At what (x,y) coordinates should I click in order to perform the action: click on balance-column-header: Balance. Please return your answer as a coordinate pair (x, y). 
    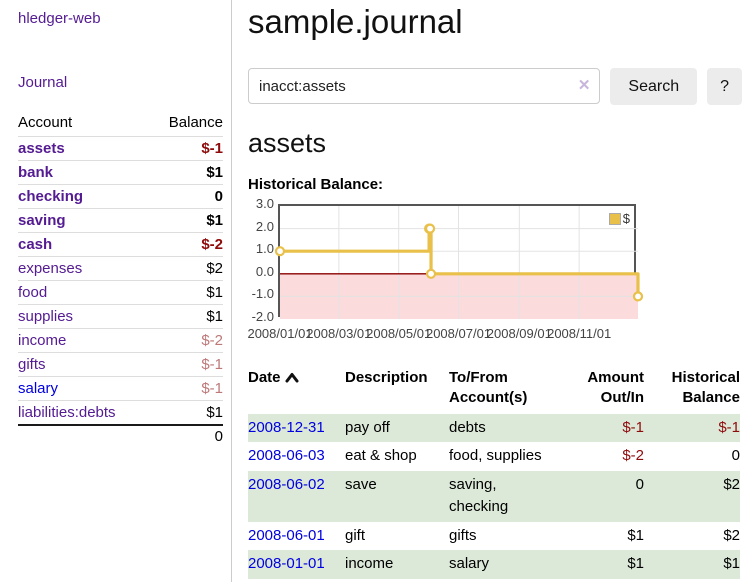
    Looking at the image, I should click on (195, 122).